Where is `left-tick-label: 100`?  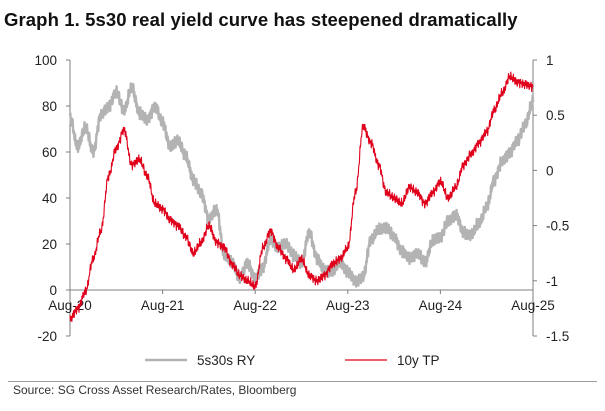 left-tick-label: 100 is located at coordinates (45, 60).